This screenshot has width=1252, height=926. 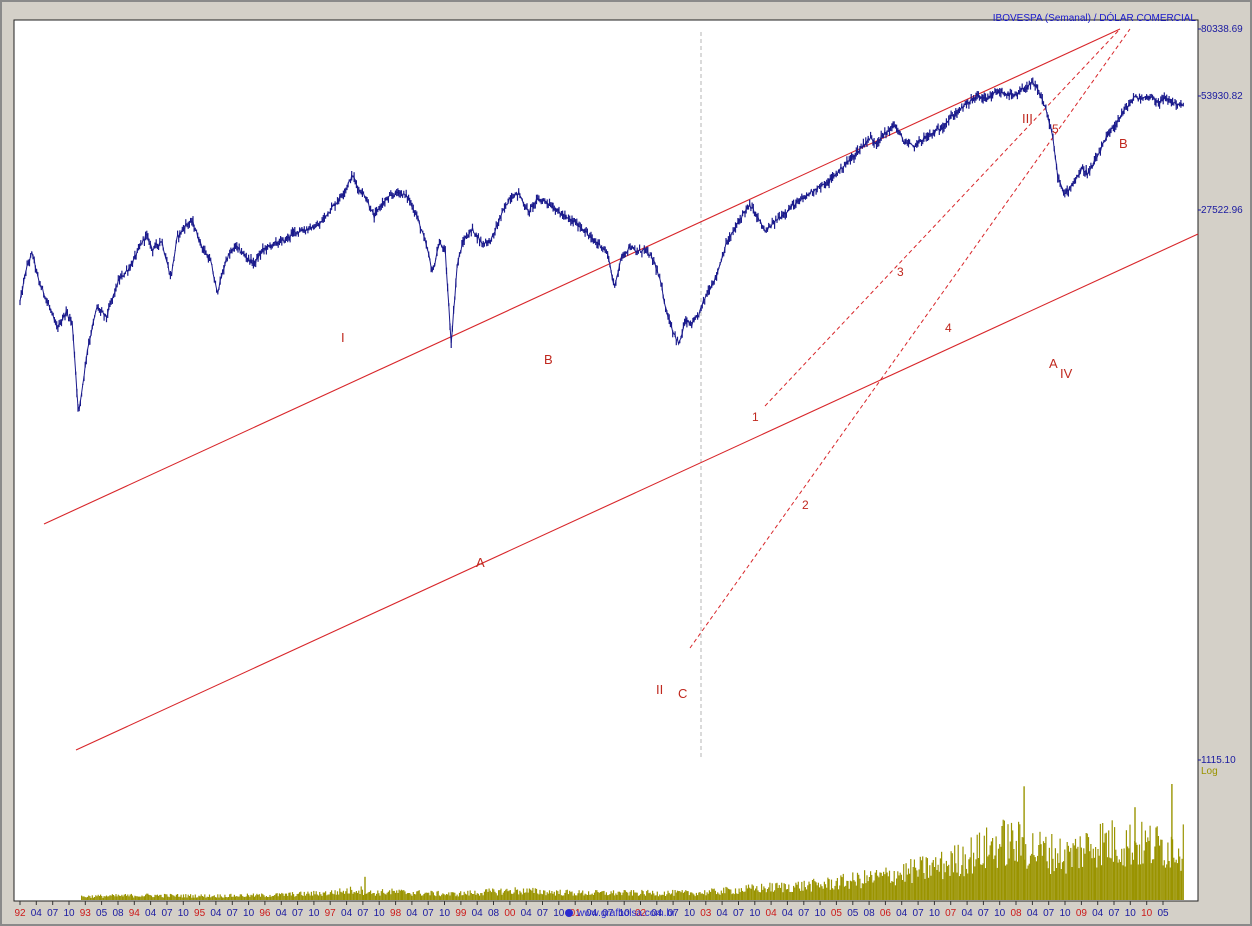 What do you see at coordinates (886, 913) in the screenshot?
I see `x-tick-label: 06` at bounding box center [886, 913].